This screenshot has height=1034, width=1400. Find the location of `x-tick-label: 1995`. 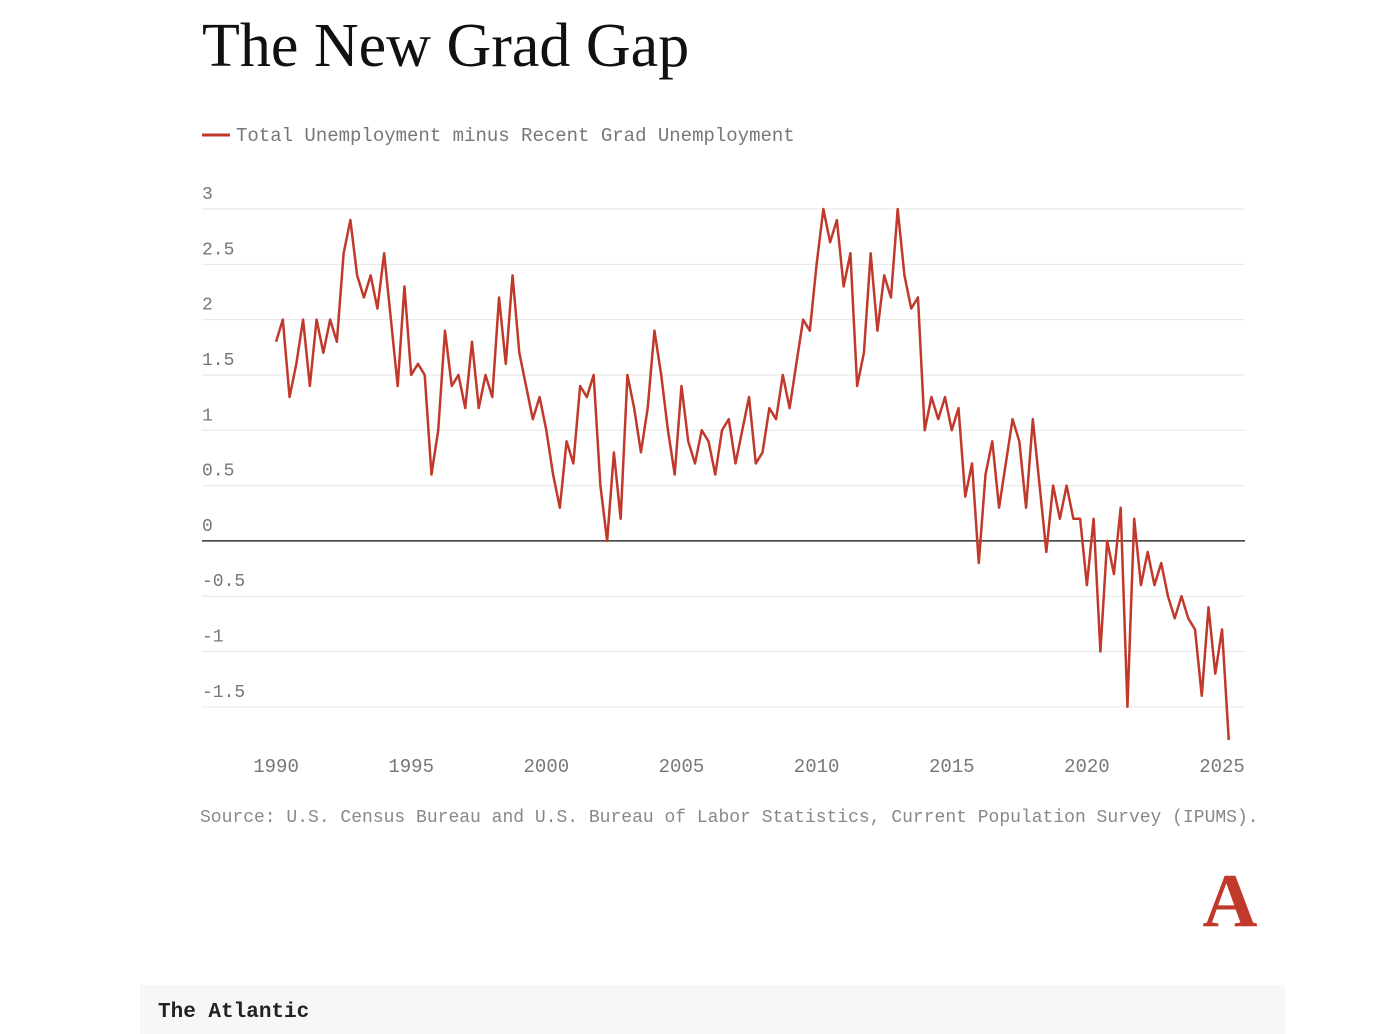

x-tick-label: 1995 is located at coordinates (411, 767).